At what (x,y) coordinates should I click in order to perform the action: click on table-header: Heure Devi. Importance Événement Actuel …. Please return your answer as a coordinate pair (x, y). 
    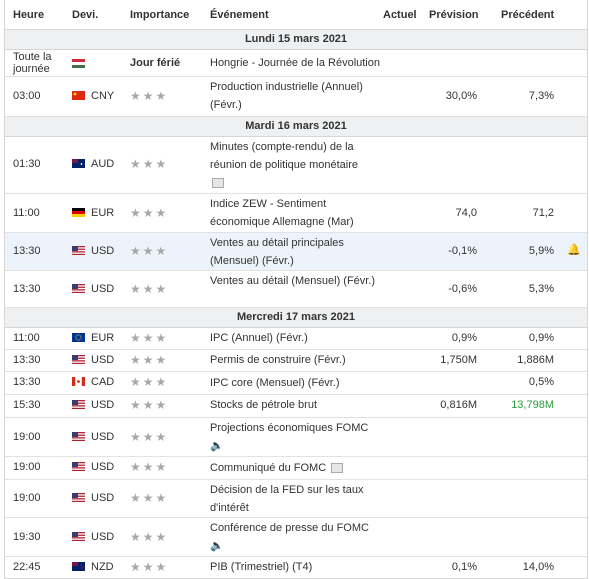
    Looking at the image, I should click on (296, 15).